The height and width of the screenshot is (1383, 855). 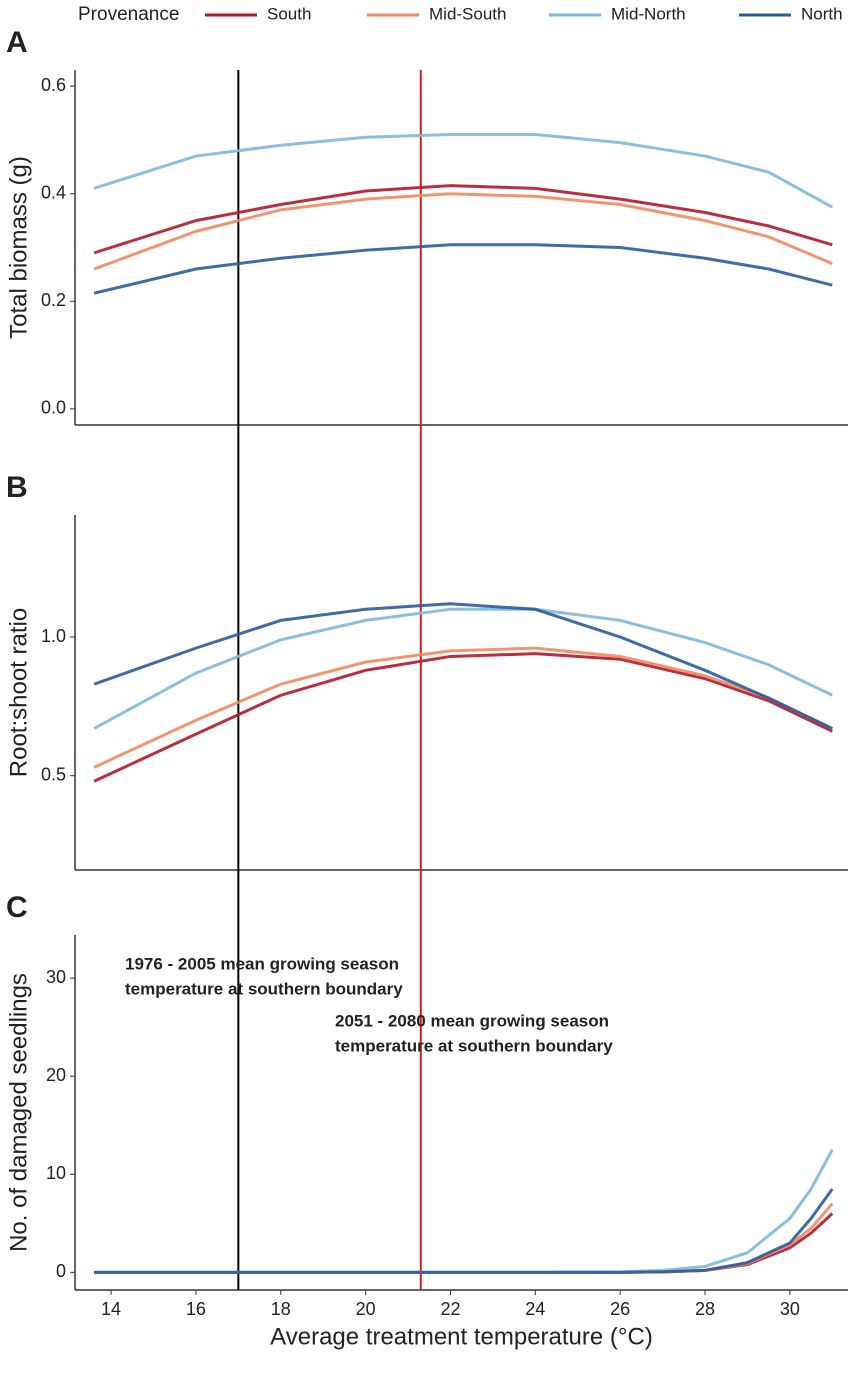 What do you see at coordinates (53, 192) in the screenshot?
I see `y-tick-label: 0.4` at bounding box center [53, 192].